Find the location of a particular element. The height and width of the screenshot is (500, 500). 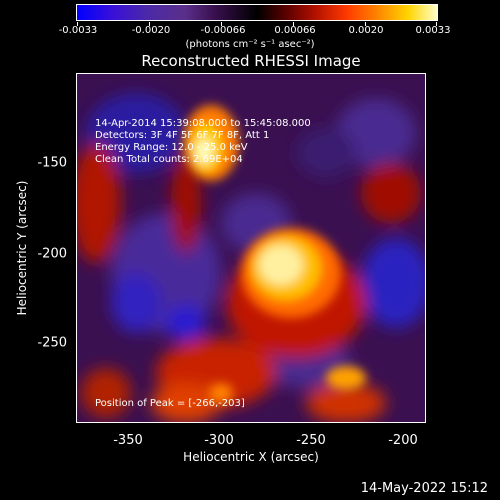

x-tick-label: -350 is located at coordinates (128, 440).